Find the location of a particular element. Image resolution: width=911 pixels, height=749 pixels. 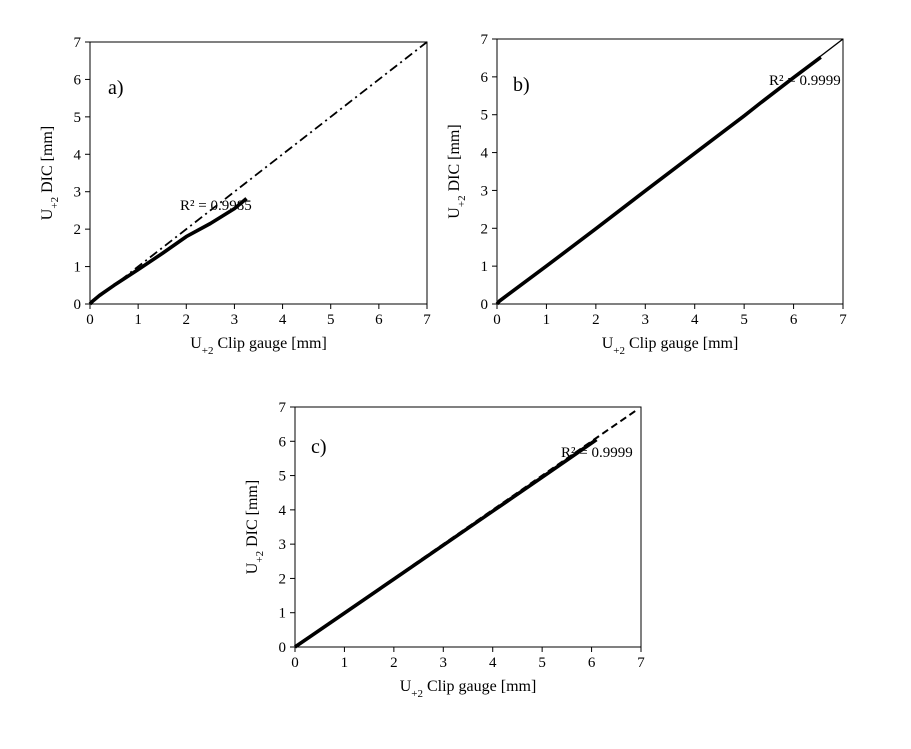

panel-label: b) is located at coordinates (521, 85).